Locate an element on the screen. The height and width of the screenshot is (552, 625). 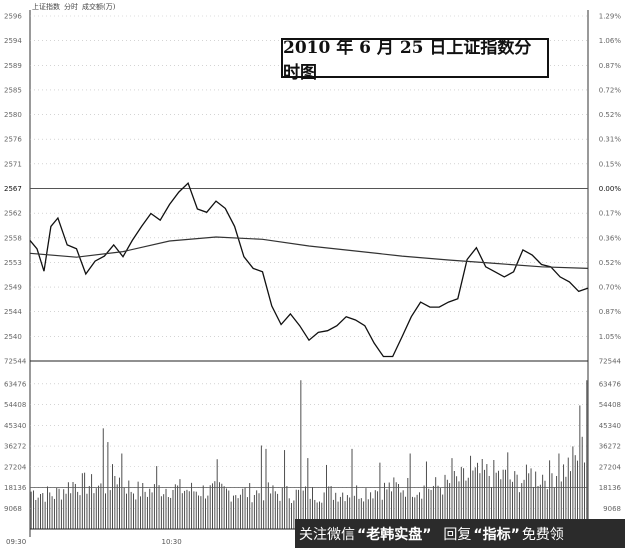
price-tick-right: 1.05% is located at coordinates (610, 337).